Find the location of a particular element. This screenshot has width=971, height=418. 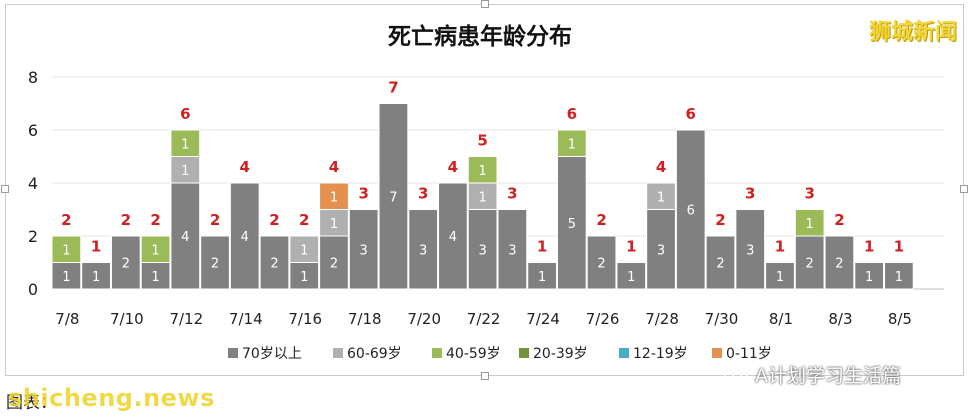

resize-handle-right is located at coordinates (964, 189).